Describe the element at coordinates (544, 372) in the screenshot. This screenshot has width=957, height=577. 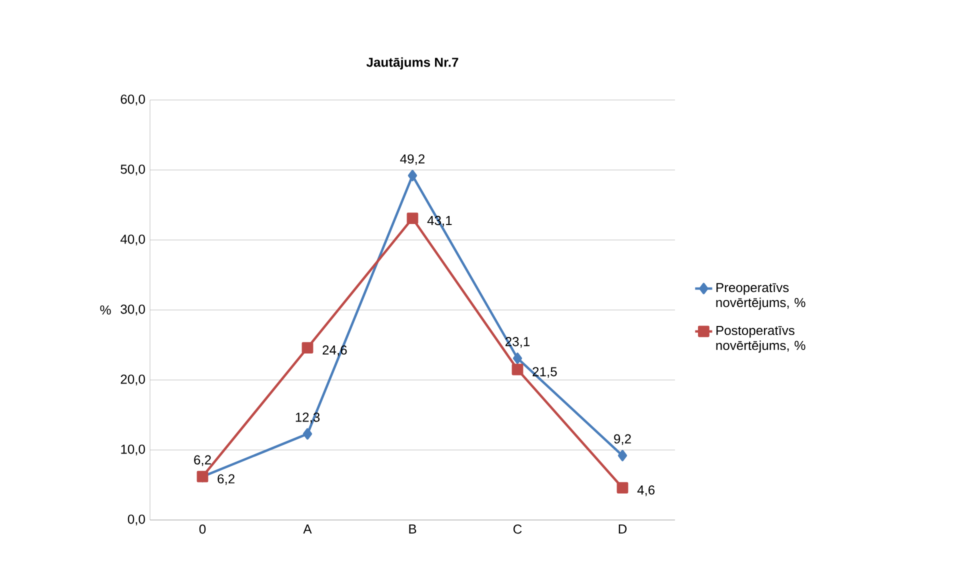
I see `data-label: 21,5` at that location.